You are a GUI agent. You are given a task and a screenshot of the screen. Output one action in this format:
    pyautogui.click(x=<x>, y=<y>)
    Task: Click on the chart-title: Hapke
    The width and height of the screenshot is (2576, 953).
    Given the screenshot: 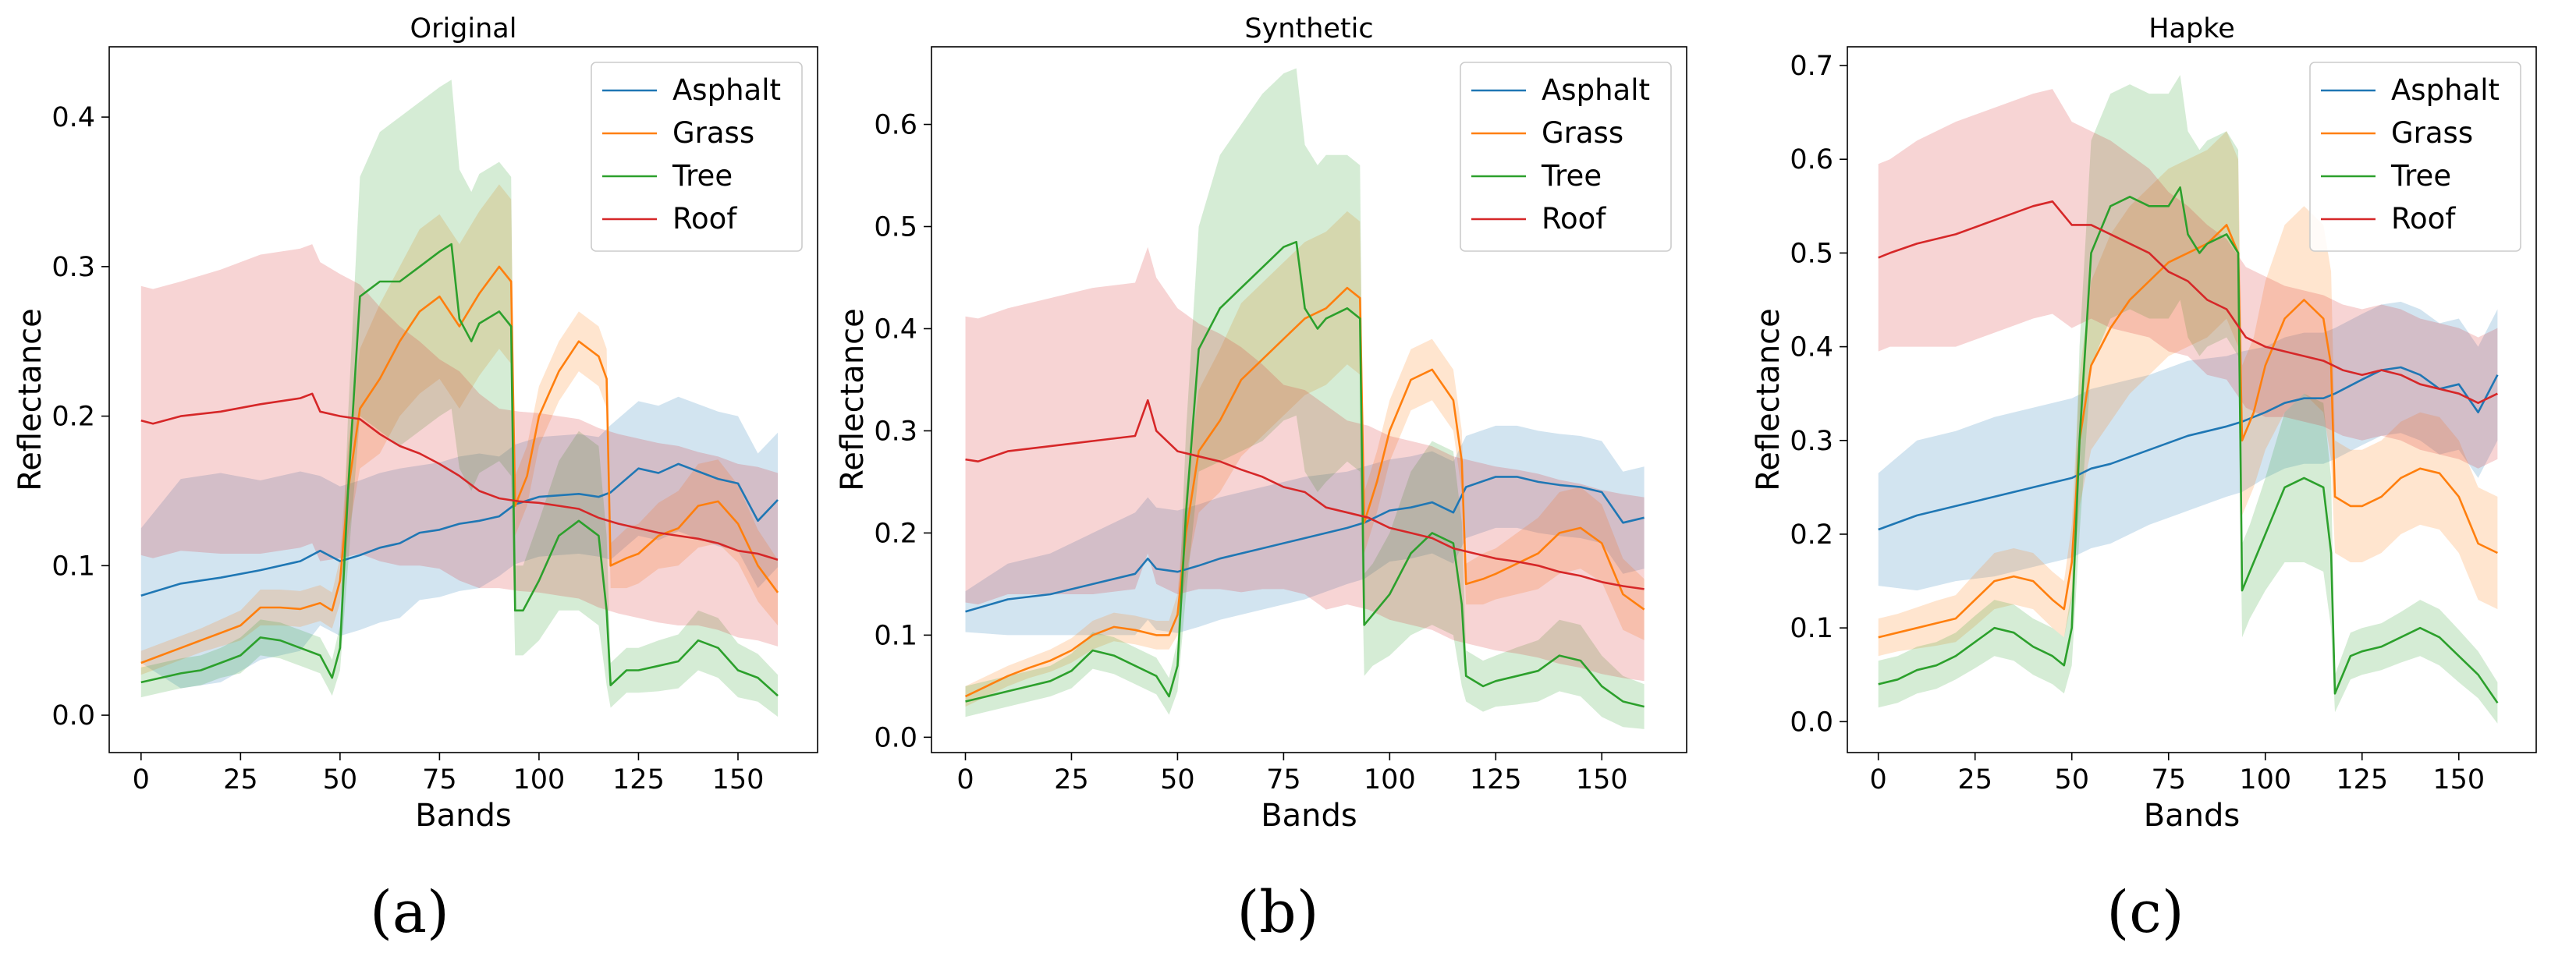 What is the action you would take?
    pyautogui.click(x=2191, y=29)
    